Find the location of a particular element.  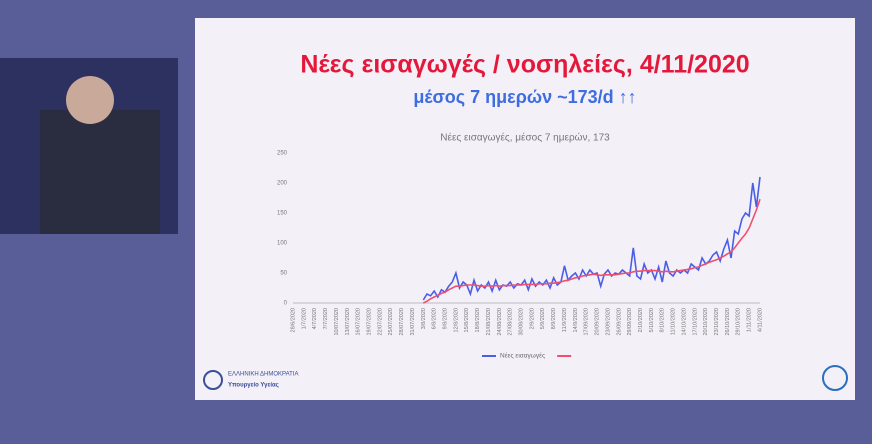

x-tick-label: 26/10/2020 is located at coordinates (728, 322).